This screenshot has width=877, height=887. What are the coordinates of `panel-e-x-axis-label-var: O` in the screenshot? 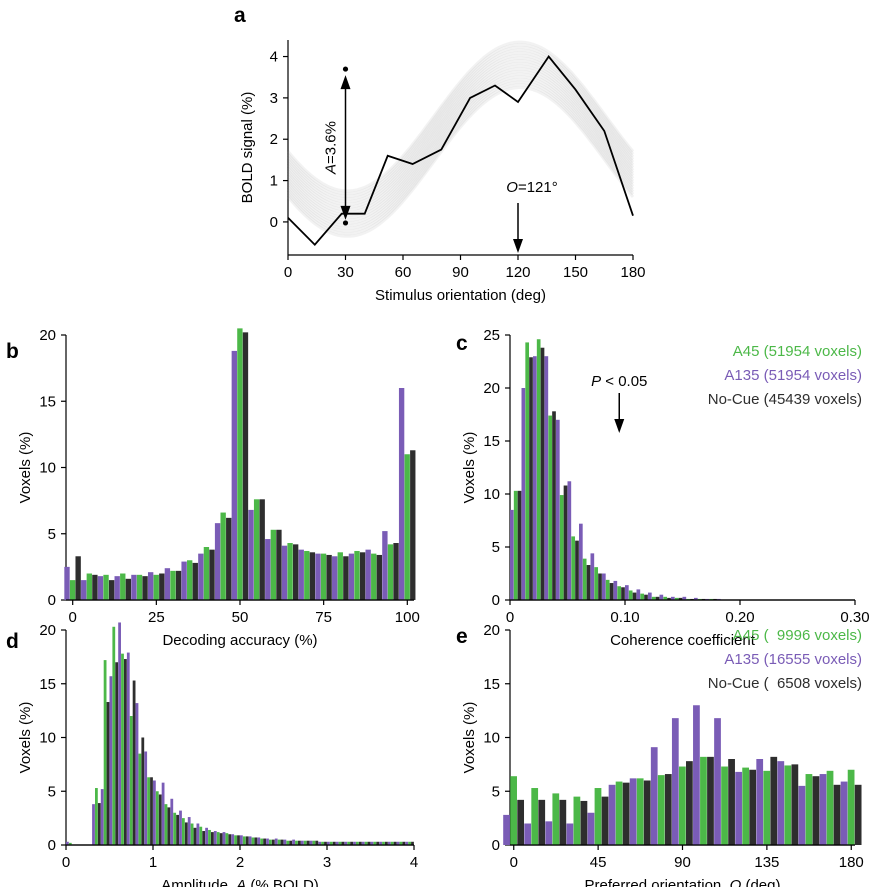 It's located at (736, 882).